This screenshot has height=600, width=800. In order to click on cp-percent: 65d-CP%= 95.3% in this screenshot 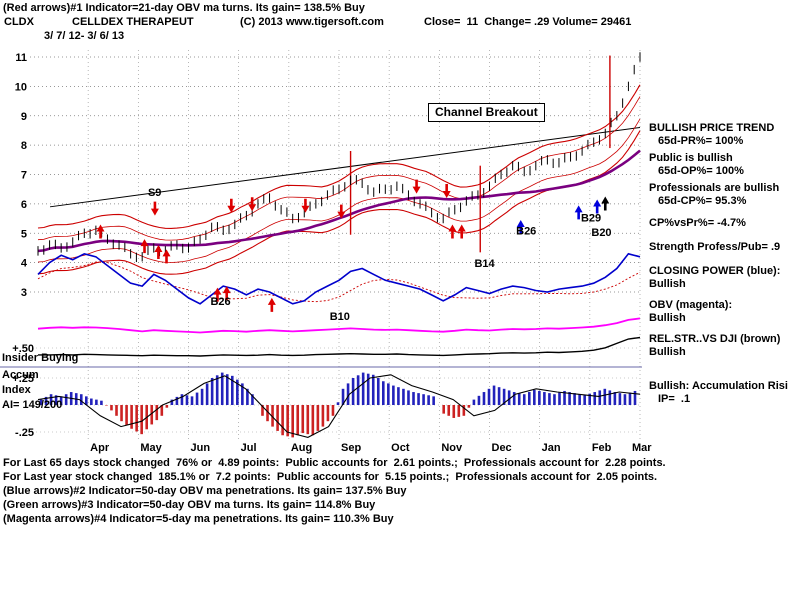, I will do `click(702, 201)`.